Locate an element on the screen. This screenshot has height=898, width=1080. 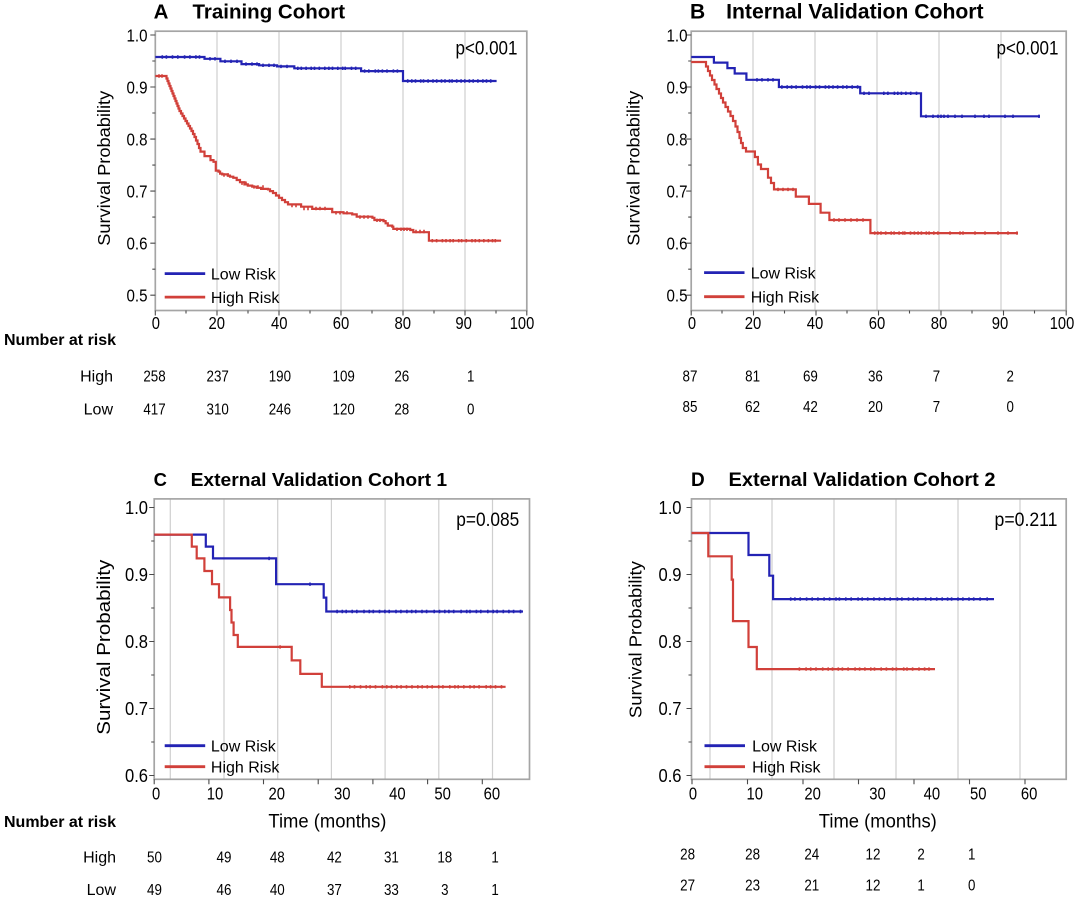
svg-text: 23 is located at coordinates (752, 886).